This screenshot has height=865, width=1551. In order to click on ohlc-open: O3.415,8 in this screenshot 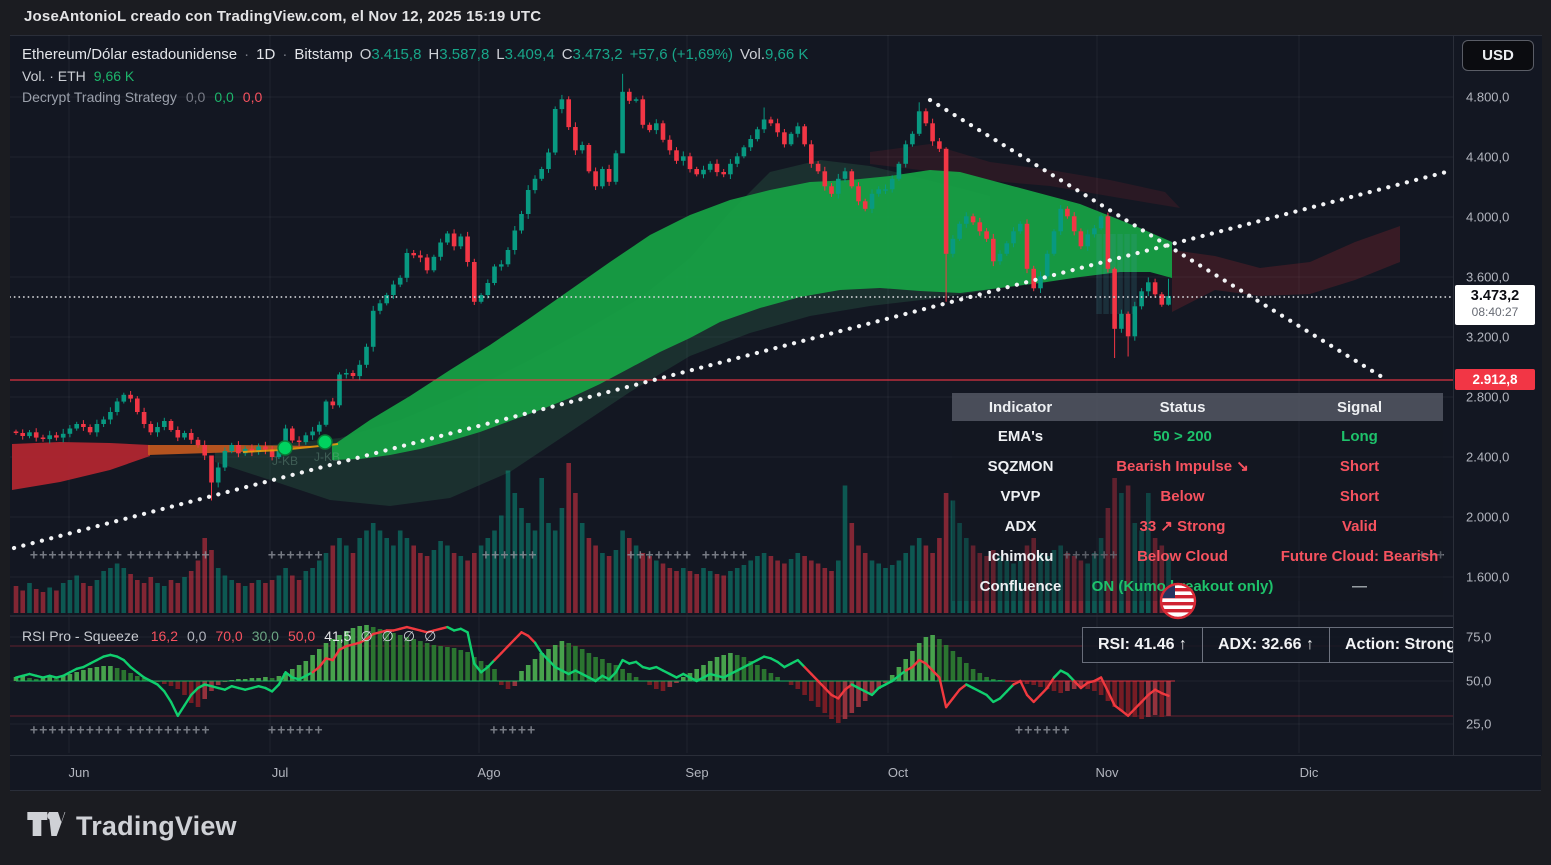, I will do `click(390, 54)`.